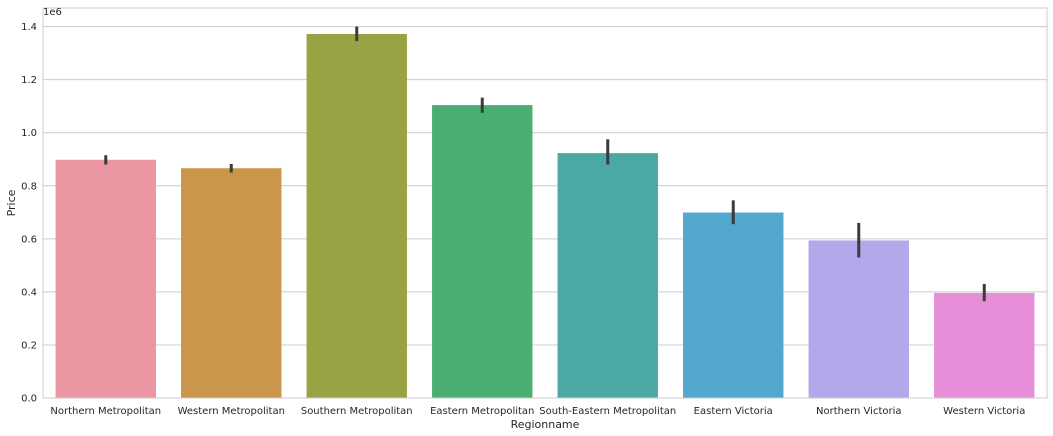 Image resolution: width=1053 pixels, height=436 pixels. Describe the element at coordinates (29, 399) in the screenshot. I see `y-tick-label: 0.0` at that location.